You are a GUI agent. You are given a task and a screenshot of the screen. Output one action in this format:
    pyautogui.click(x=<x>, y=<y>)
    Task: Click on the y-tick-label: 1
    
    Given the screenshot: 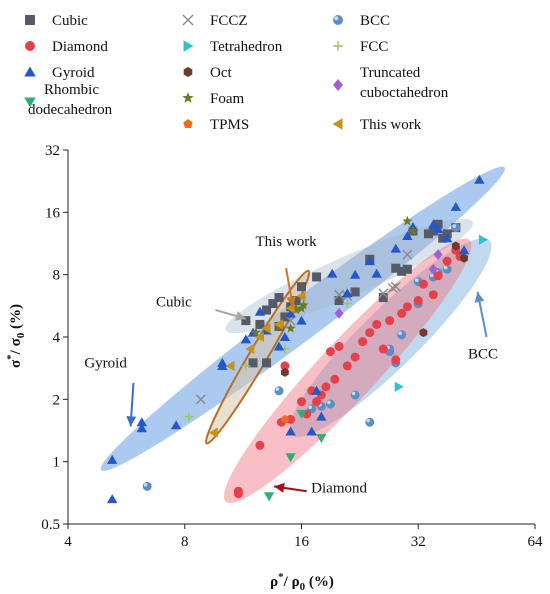 What is the action you would take?
    pyautogui.click(x=57, y=463)
    